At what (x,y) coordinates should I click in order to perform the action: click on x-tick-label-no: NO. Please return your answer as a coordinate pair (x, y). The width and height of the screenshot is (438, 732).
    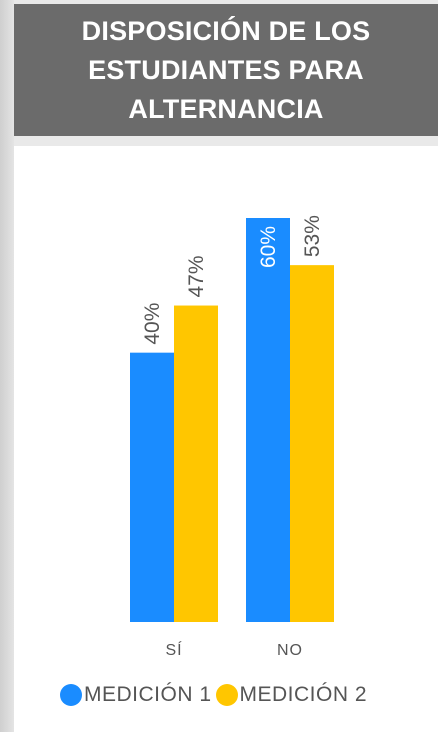
    Looking at the image, I should click on (290, 650).